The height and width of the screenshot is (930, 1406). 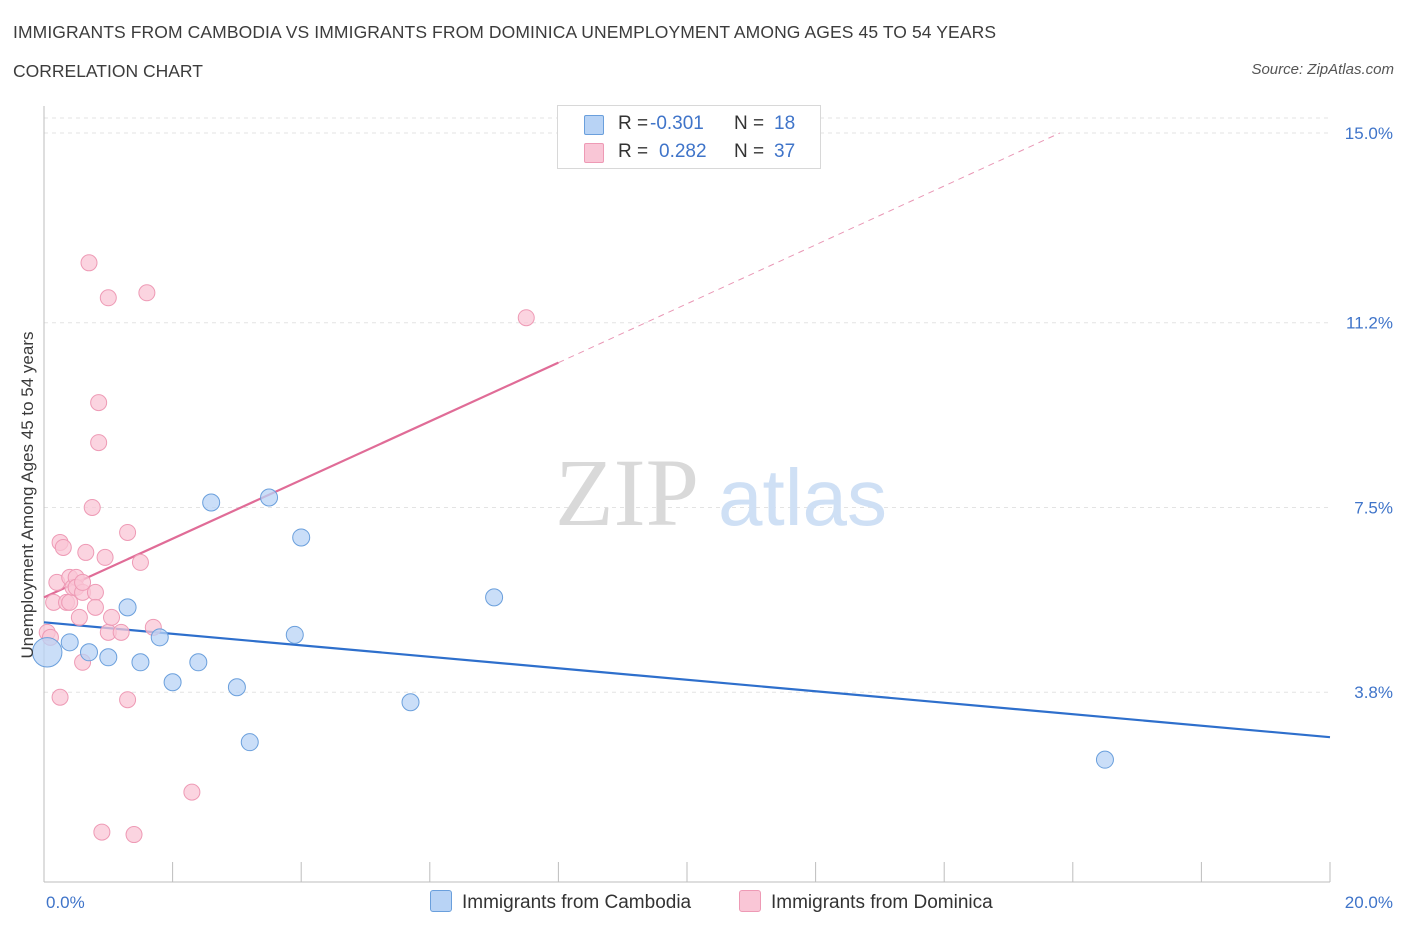 What do you see at coordinates (1373, 507) in the screenshot?
I see `y-tick-label: 7.5%` at bounding box center [1373, 507].